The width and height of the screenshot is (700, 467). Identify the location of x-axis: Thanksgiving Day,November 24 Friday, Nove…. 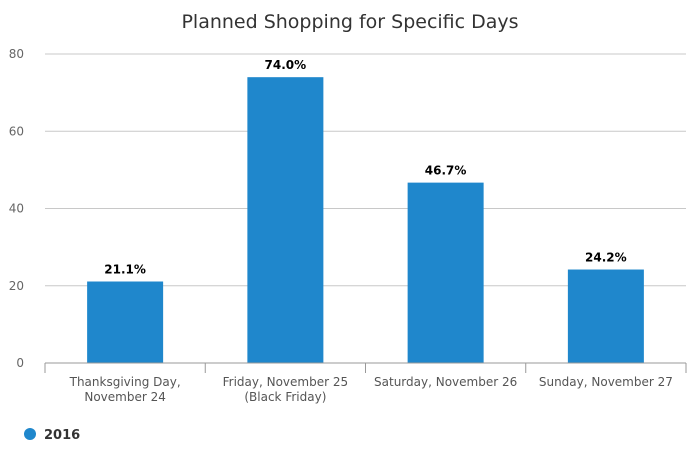
(365, 383).